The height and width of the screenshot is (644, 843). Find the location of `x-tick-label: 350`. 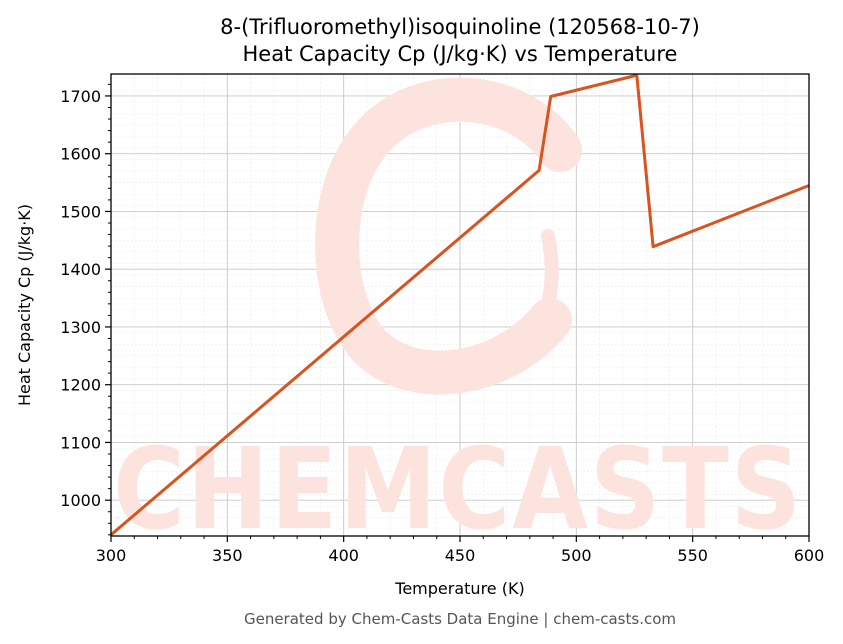

x-tick-label: 350 is located at coordinates (227, 555).